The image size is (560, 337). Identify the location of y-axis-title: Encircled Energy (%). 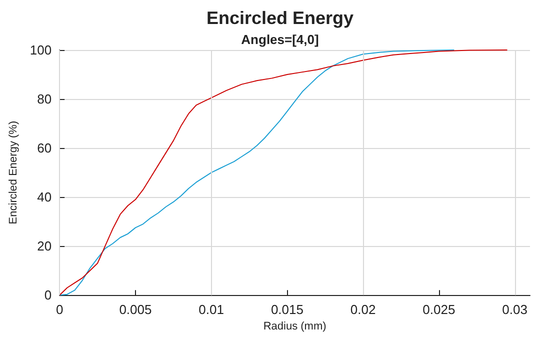
(14, 172).